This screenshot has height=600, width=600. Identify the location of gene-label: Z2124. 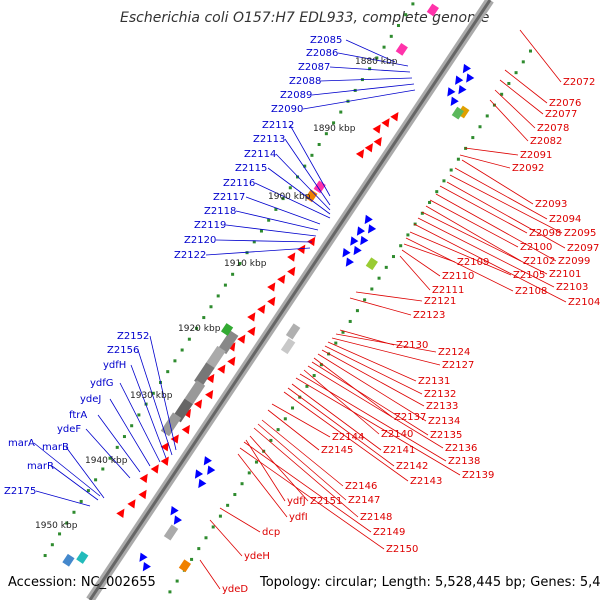
(454, 352).